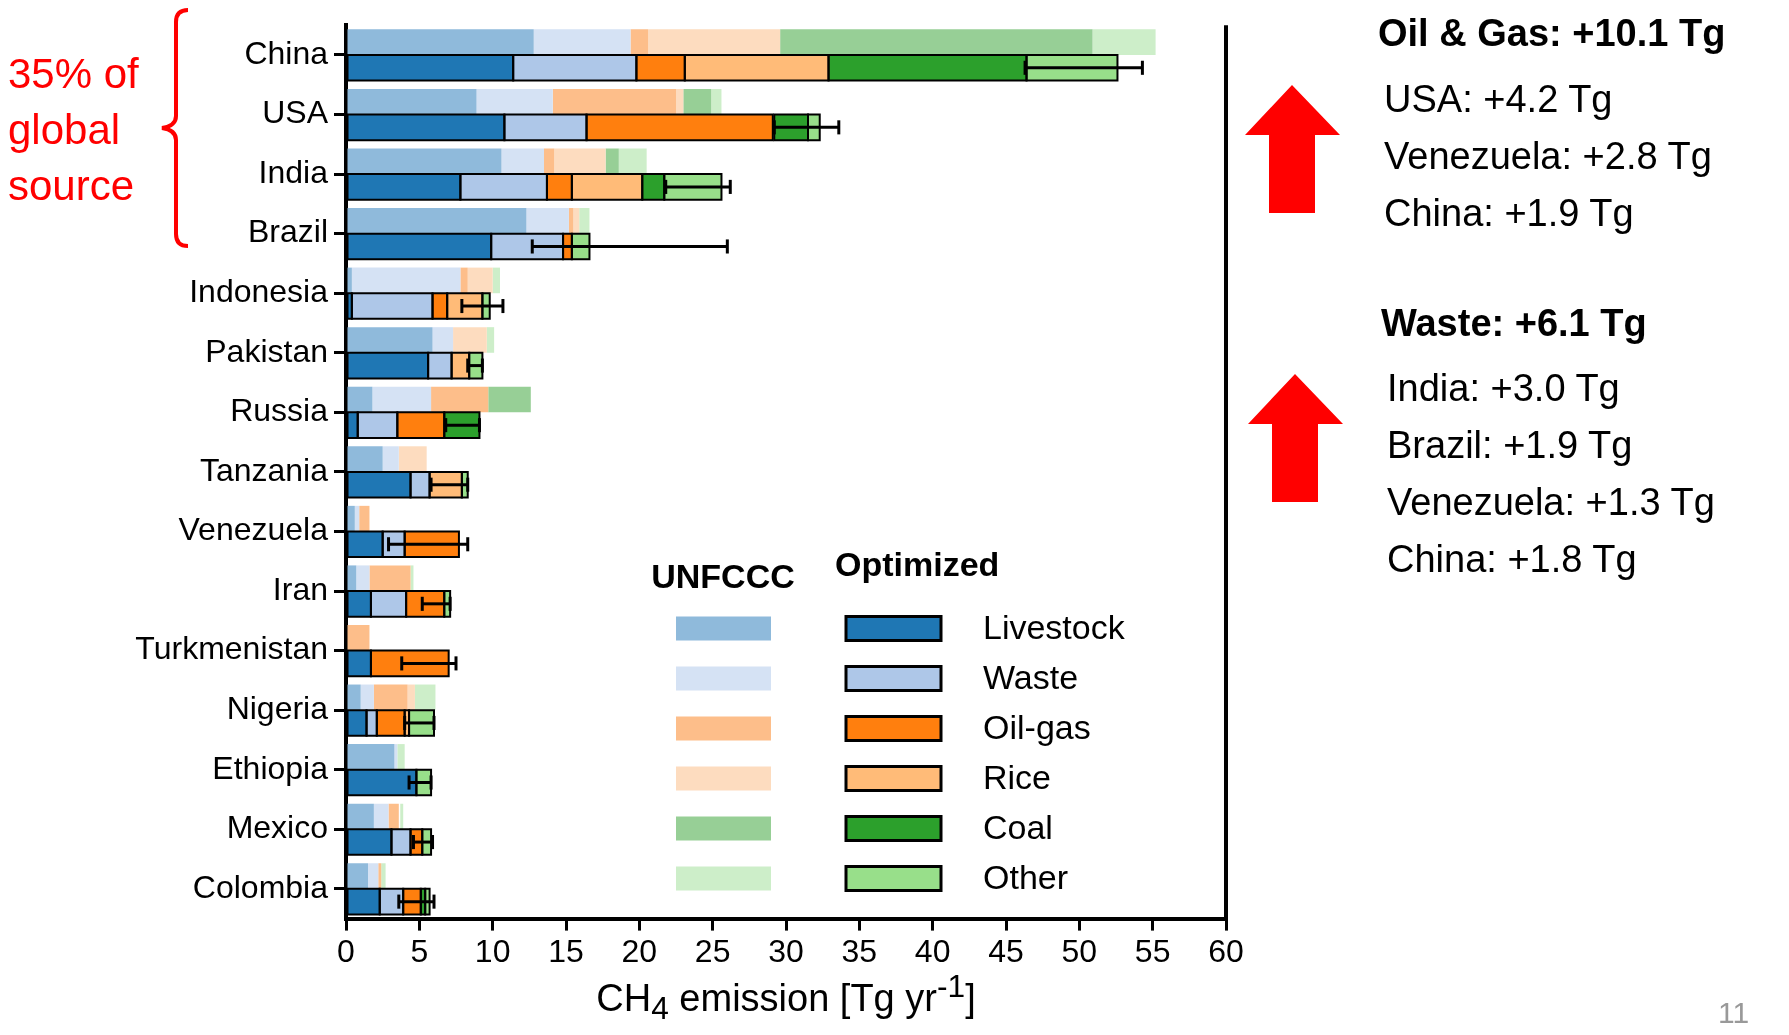  I want to click on x-tick-label: 40, so click(932, 950).